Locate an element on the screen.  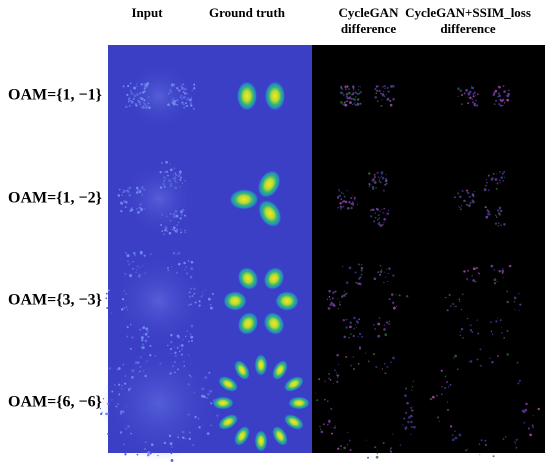
speckle-glow is located at coordinates (159, 403).